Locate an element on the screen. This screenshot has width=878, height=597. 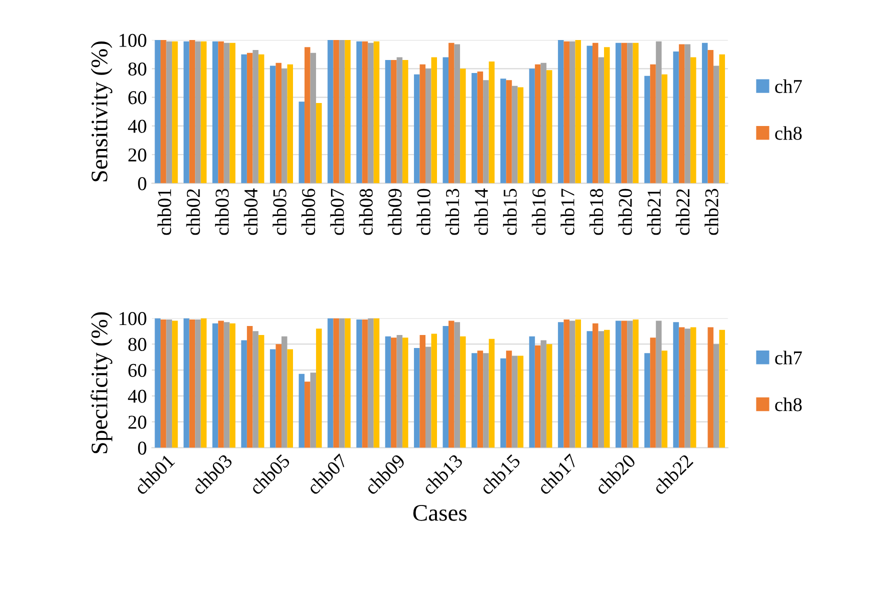
x-axis-title: Cases is located at coordinates (440, 512).